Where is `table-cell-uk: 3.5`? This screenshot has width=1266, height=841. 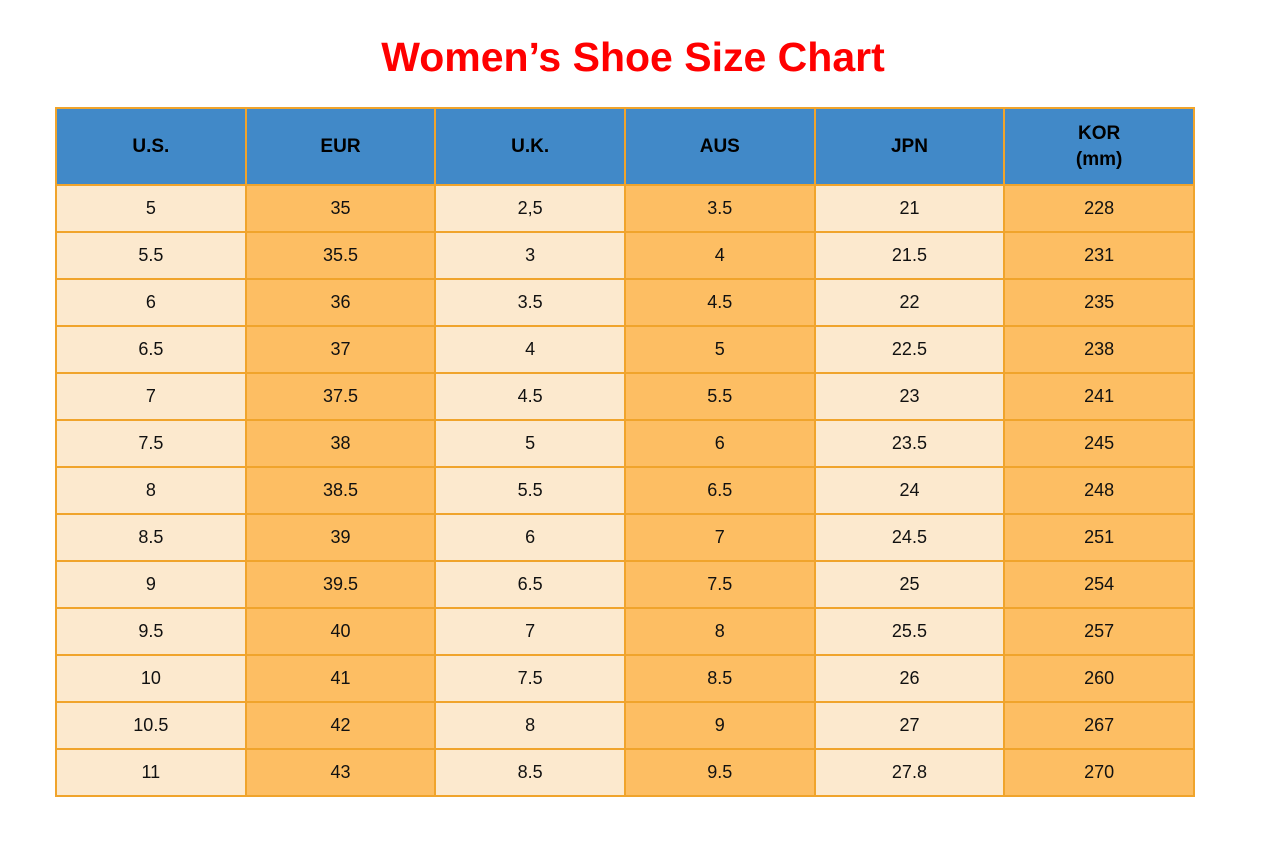
table-cell-uk: 3.5 is located at coordinates (530, 302).